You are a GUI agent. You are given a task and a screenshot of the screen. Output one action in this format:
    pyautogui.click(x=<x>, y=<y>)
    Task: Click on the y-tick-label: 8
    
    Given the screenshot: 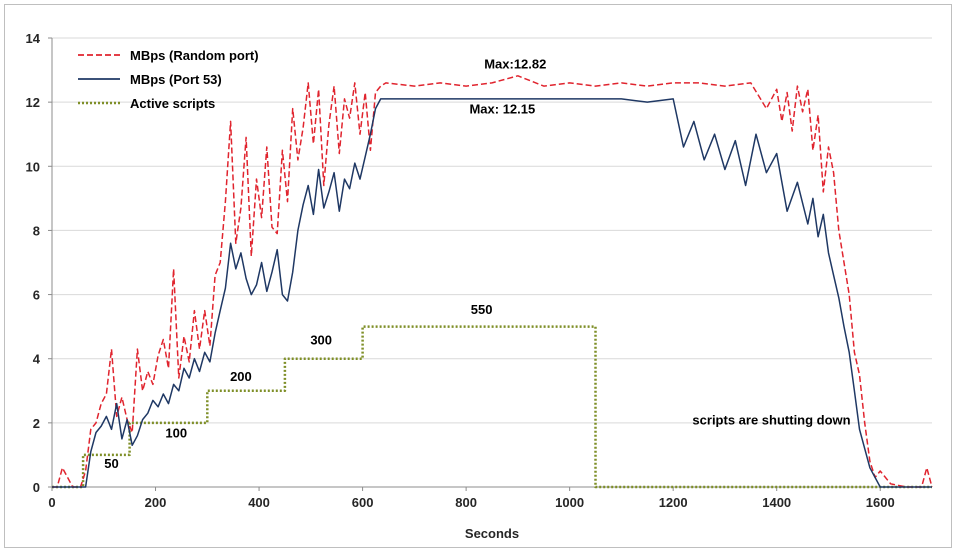 What is the action you would take?
    pyautogui.click(x=36, y=230)
    